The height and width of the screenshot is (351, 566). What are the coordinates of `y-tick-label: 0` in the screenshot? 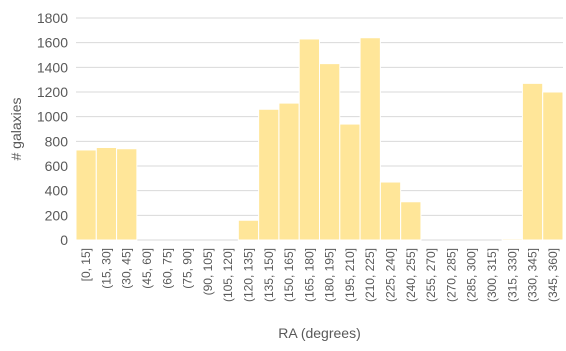 It's located at (64, 240).